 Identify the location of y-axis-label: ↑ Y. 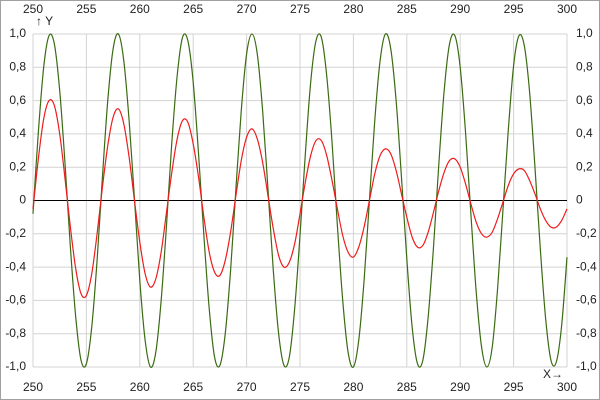
(44, 21).